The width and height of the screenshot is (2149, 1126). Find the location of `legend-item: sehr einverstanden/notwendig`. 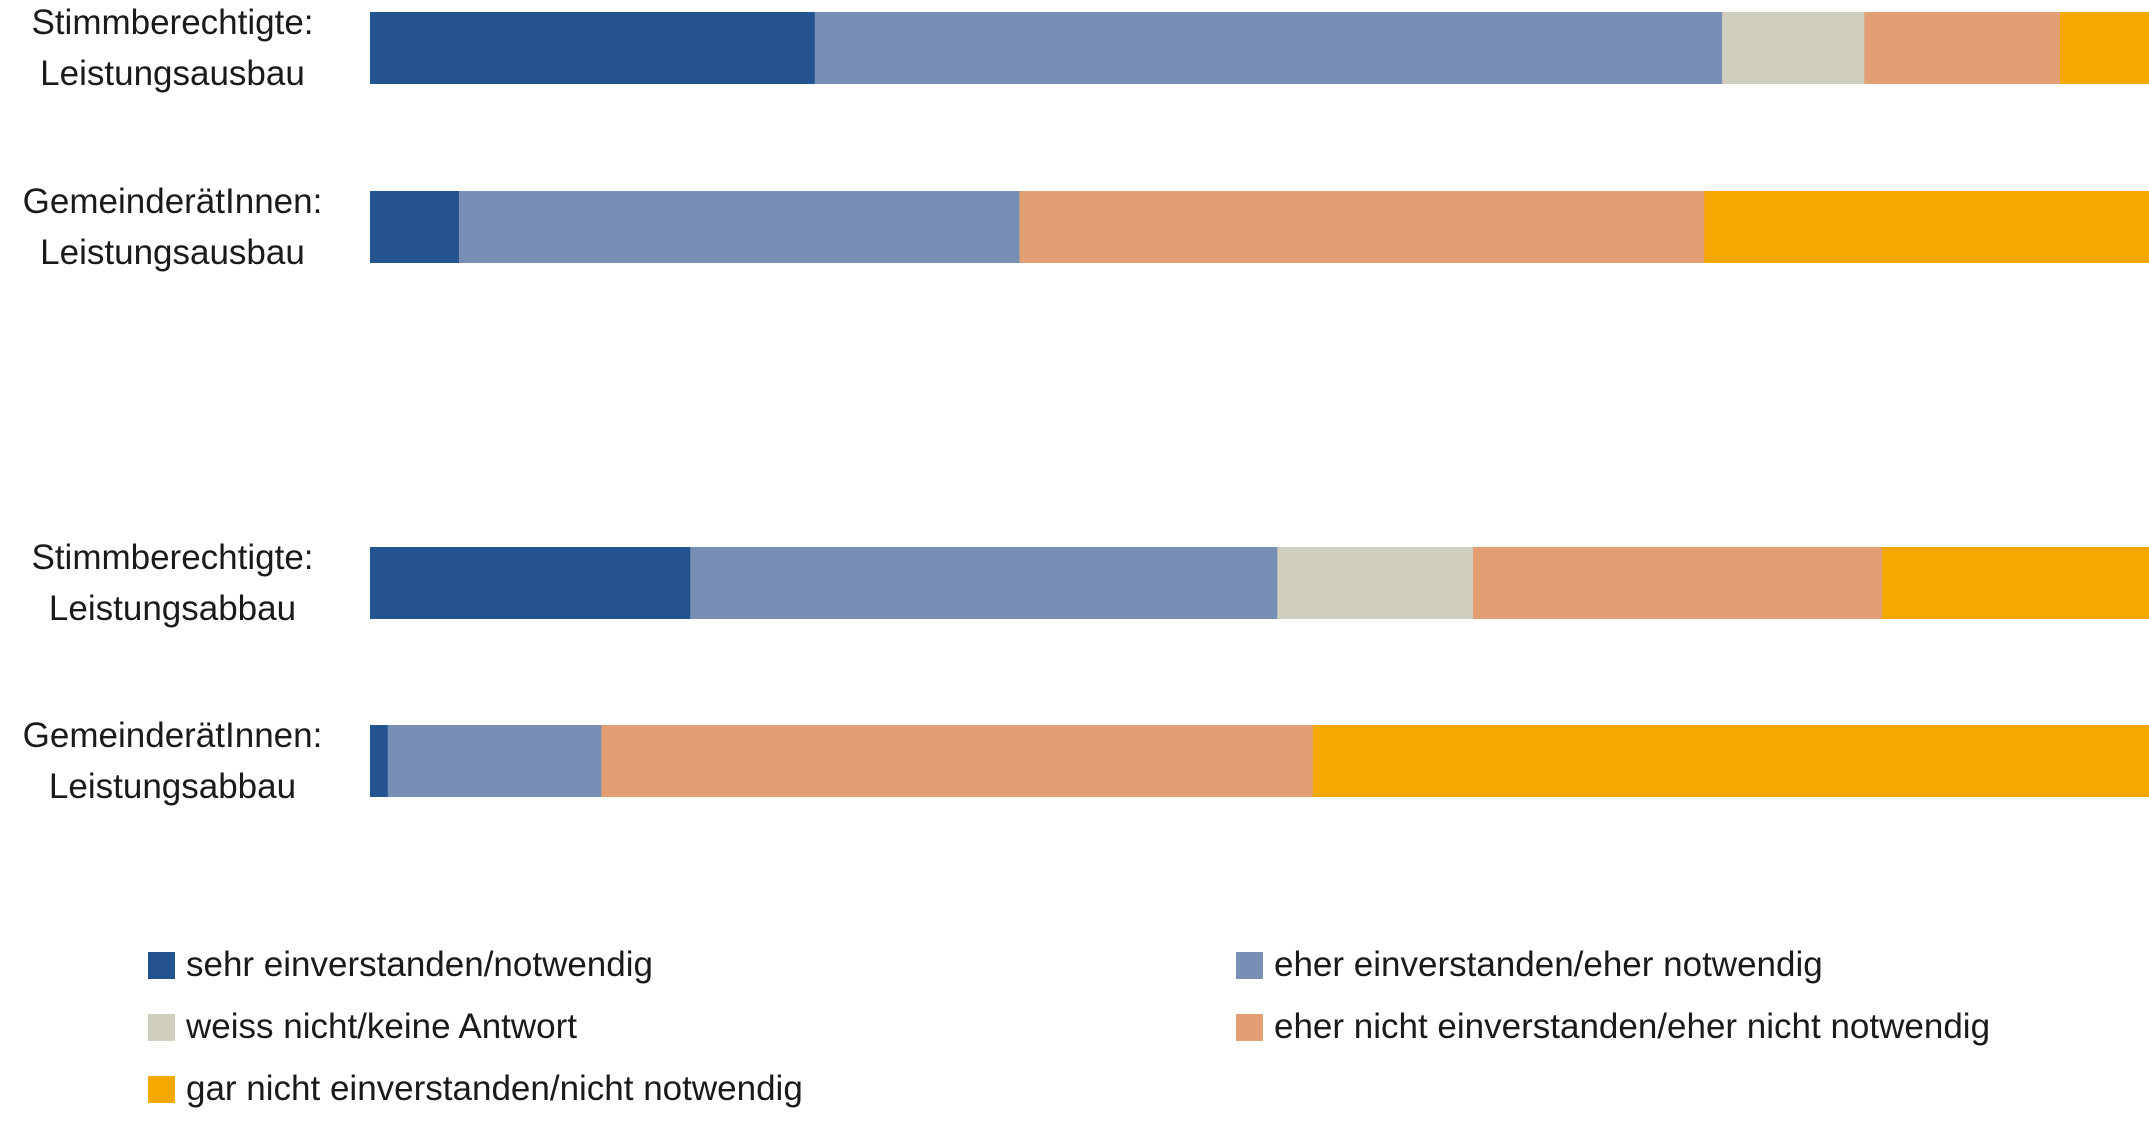

legend-item: sehr einverstanden/notwendig is located at coordinates (400, 965).